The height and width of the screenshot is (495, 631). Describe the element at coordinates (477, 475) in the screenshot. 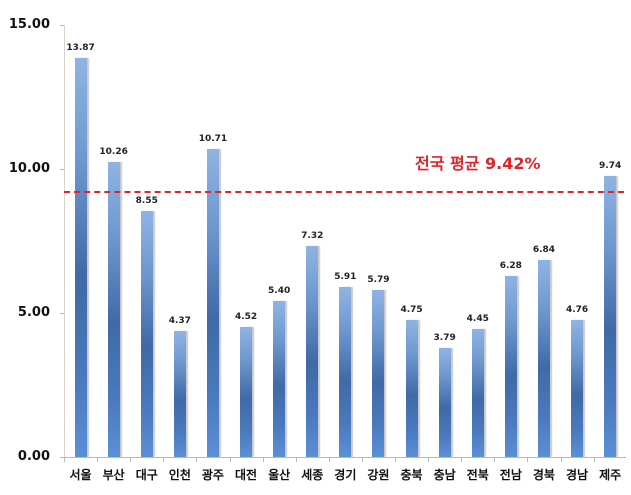

I see `category-label: 전북` at that location.